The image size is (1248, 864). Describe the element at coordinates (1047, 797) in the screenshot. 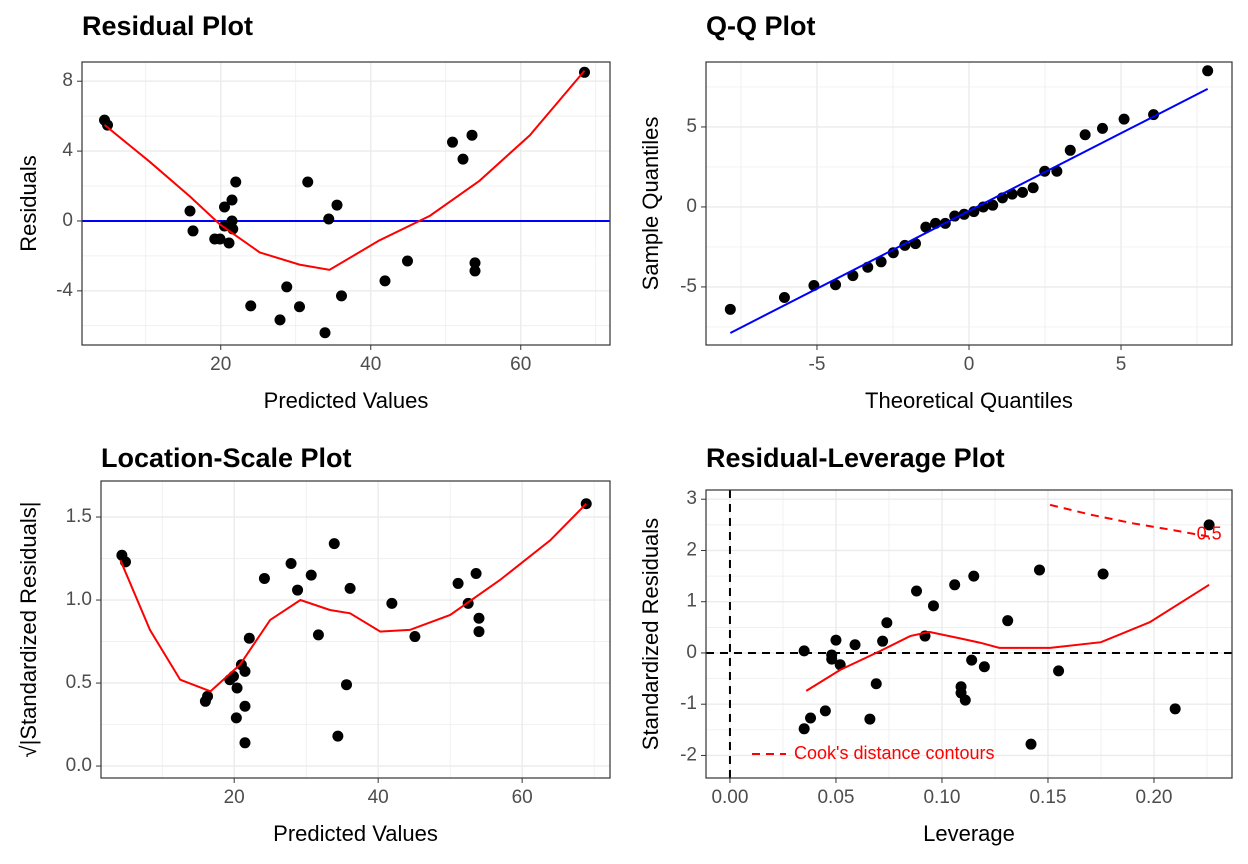

I see `x-tick-label: 0.15` at that location.